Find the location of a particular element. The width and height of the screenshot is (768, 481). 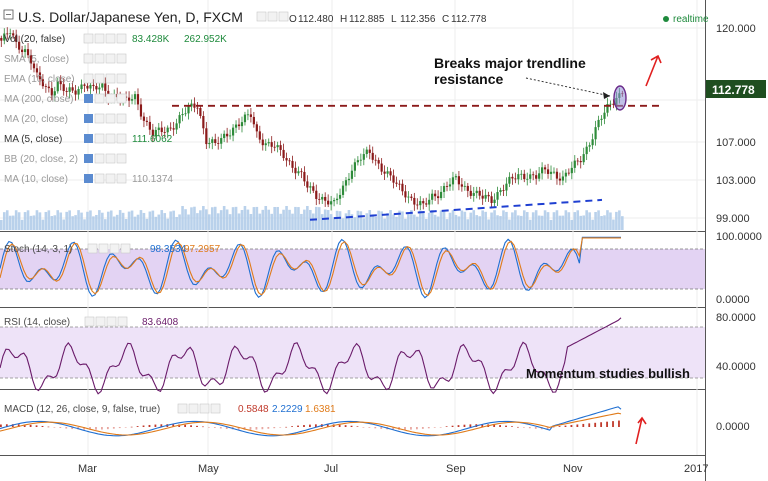

rsi-gear-button is located at coordinates (100, 321).